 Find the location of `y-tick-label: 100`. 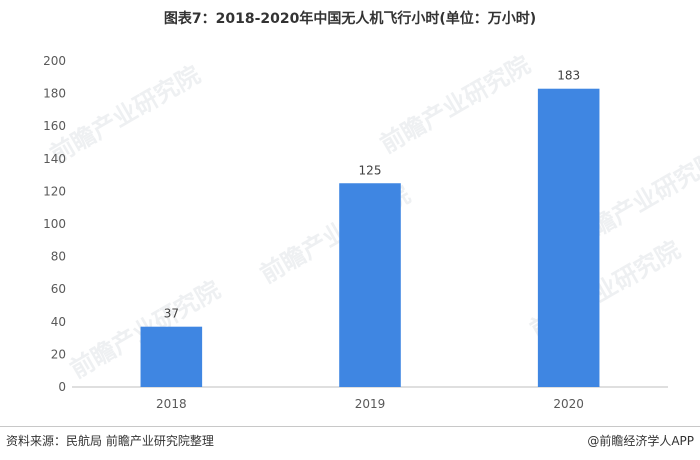

y-tick-label: 100 is located at coordinates (54, 224).